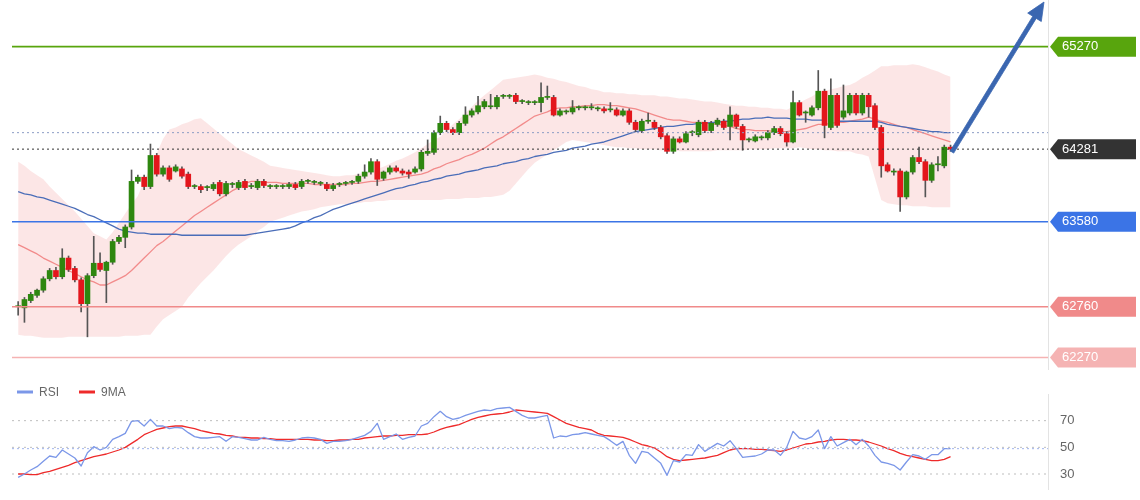 The height and width of the screenshot is (500, 1140). Describe the element at coordinates (1080, 306) in the screenshot. I see `y-tick-label: 62760` at that location.